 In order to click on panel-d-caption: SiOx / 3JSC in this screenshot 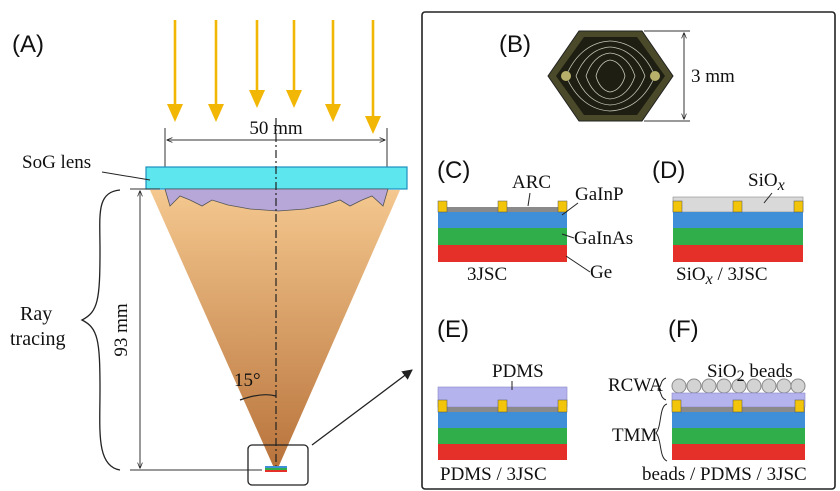, I will do `click(722, 276)`.